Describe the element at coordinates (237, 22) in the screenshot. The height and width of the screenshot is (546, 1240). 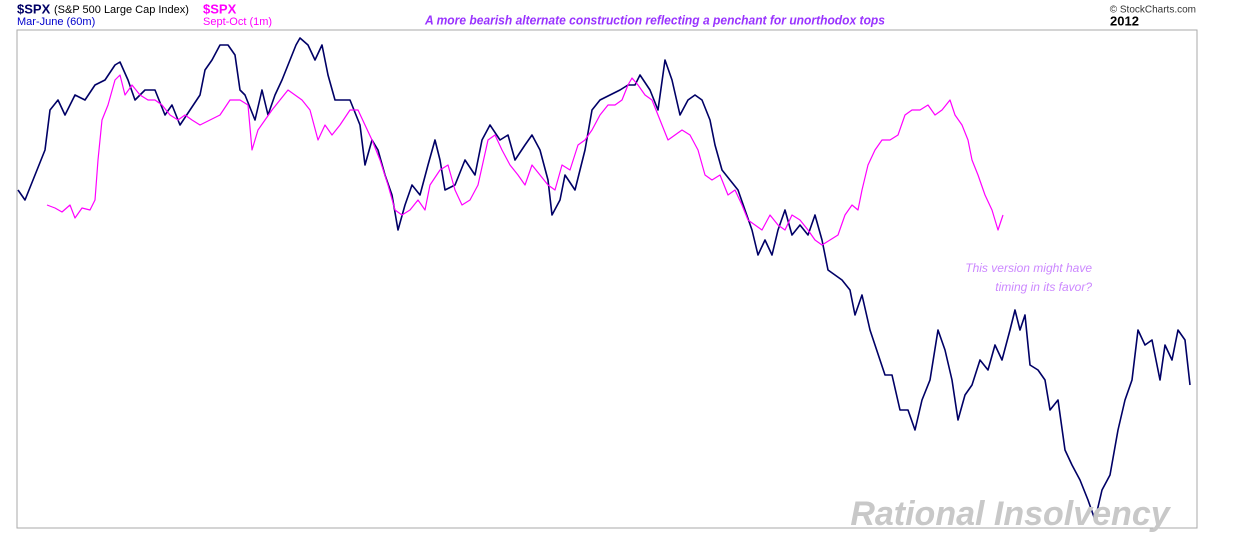
I see `series-period: Sept-Oct (1m)` at that location.